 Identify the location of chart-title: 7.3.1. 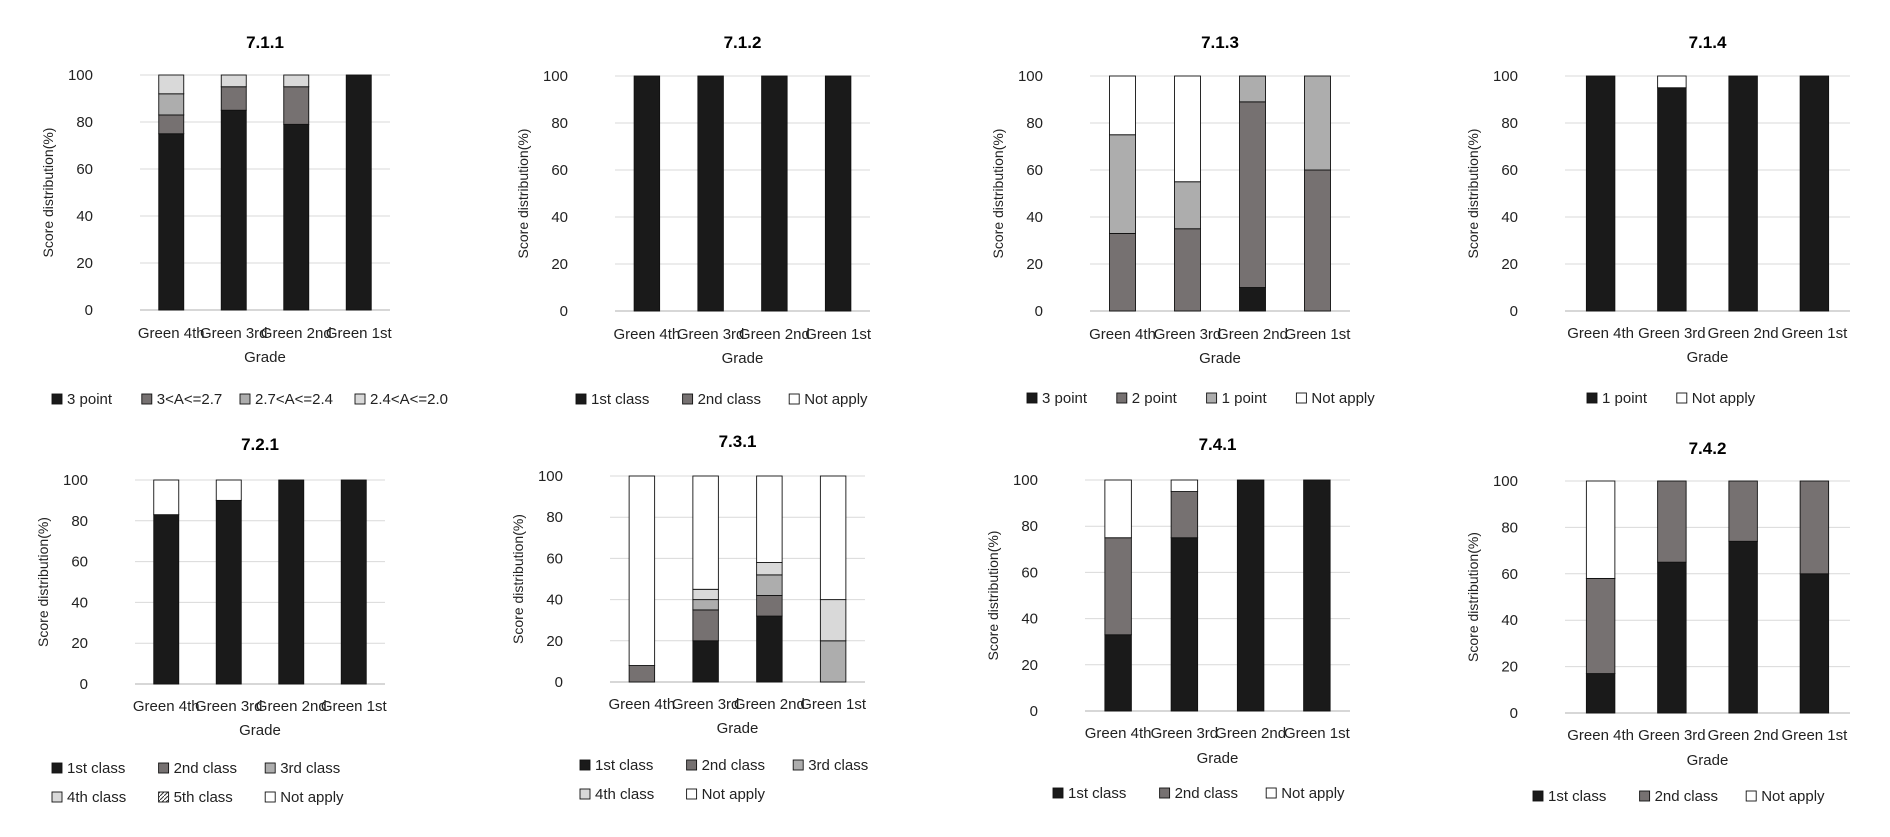
(738, 441).